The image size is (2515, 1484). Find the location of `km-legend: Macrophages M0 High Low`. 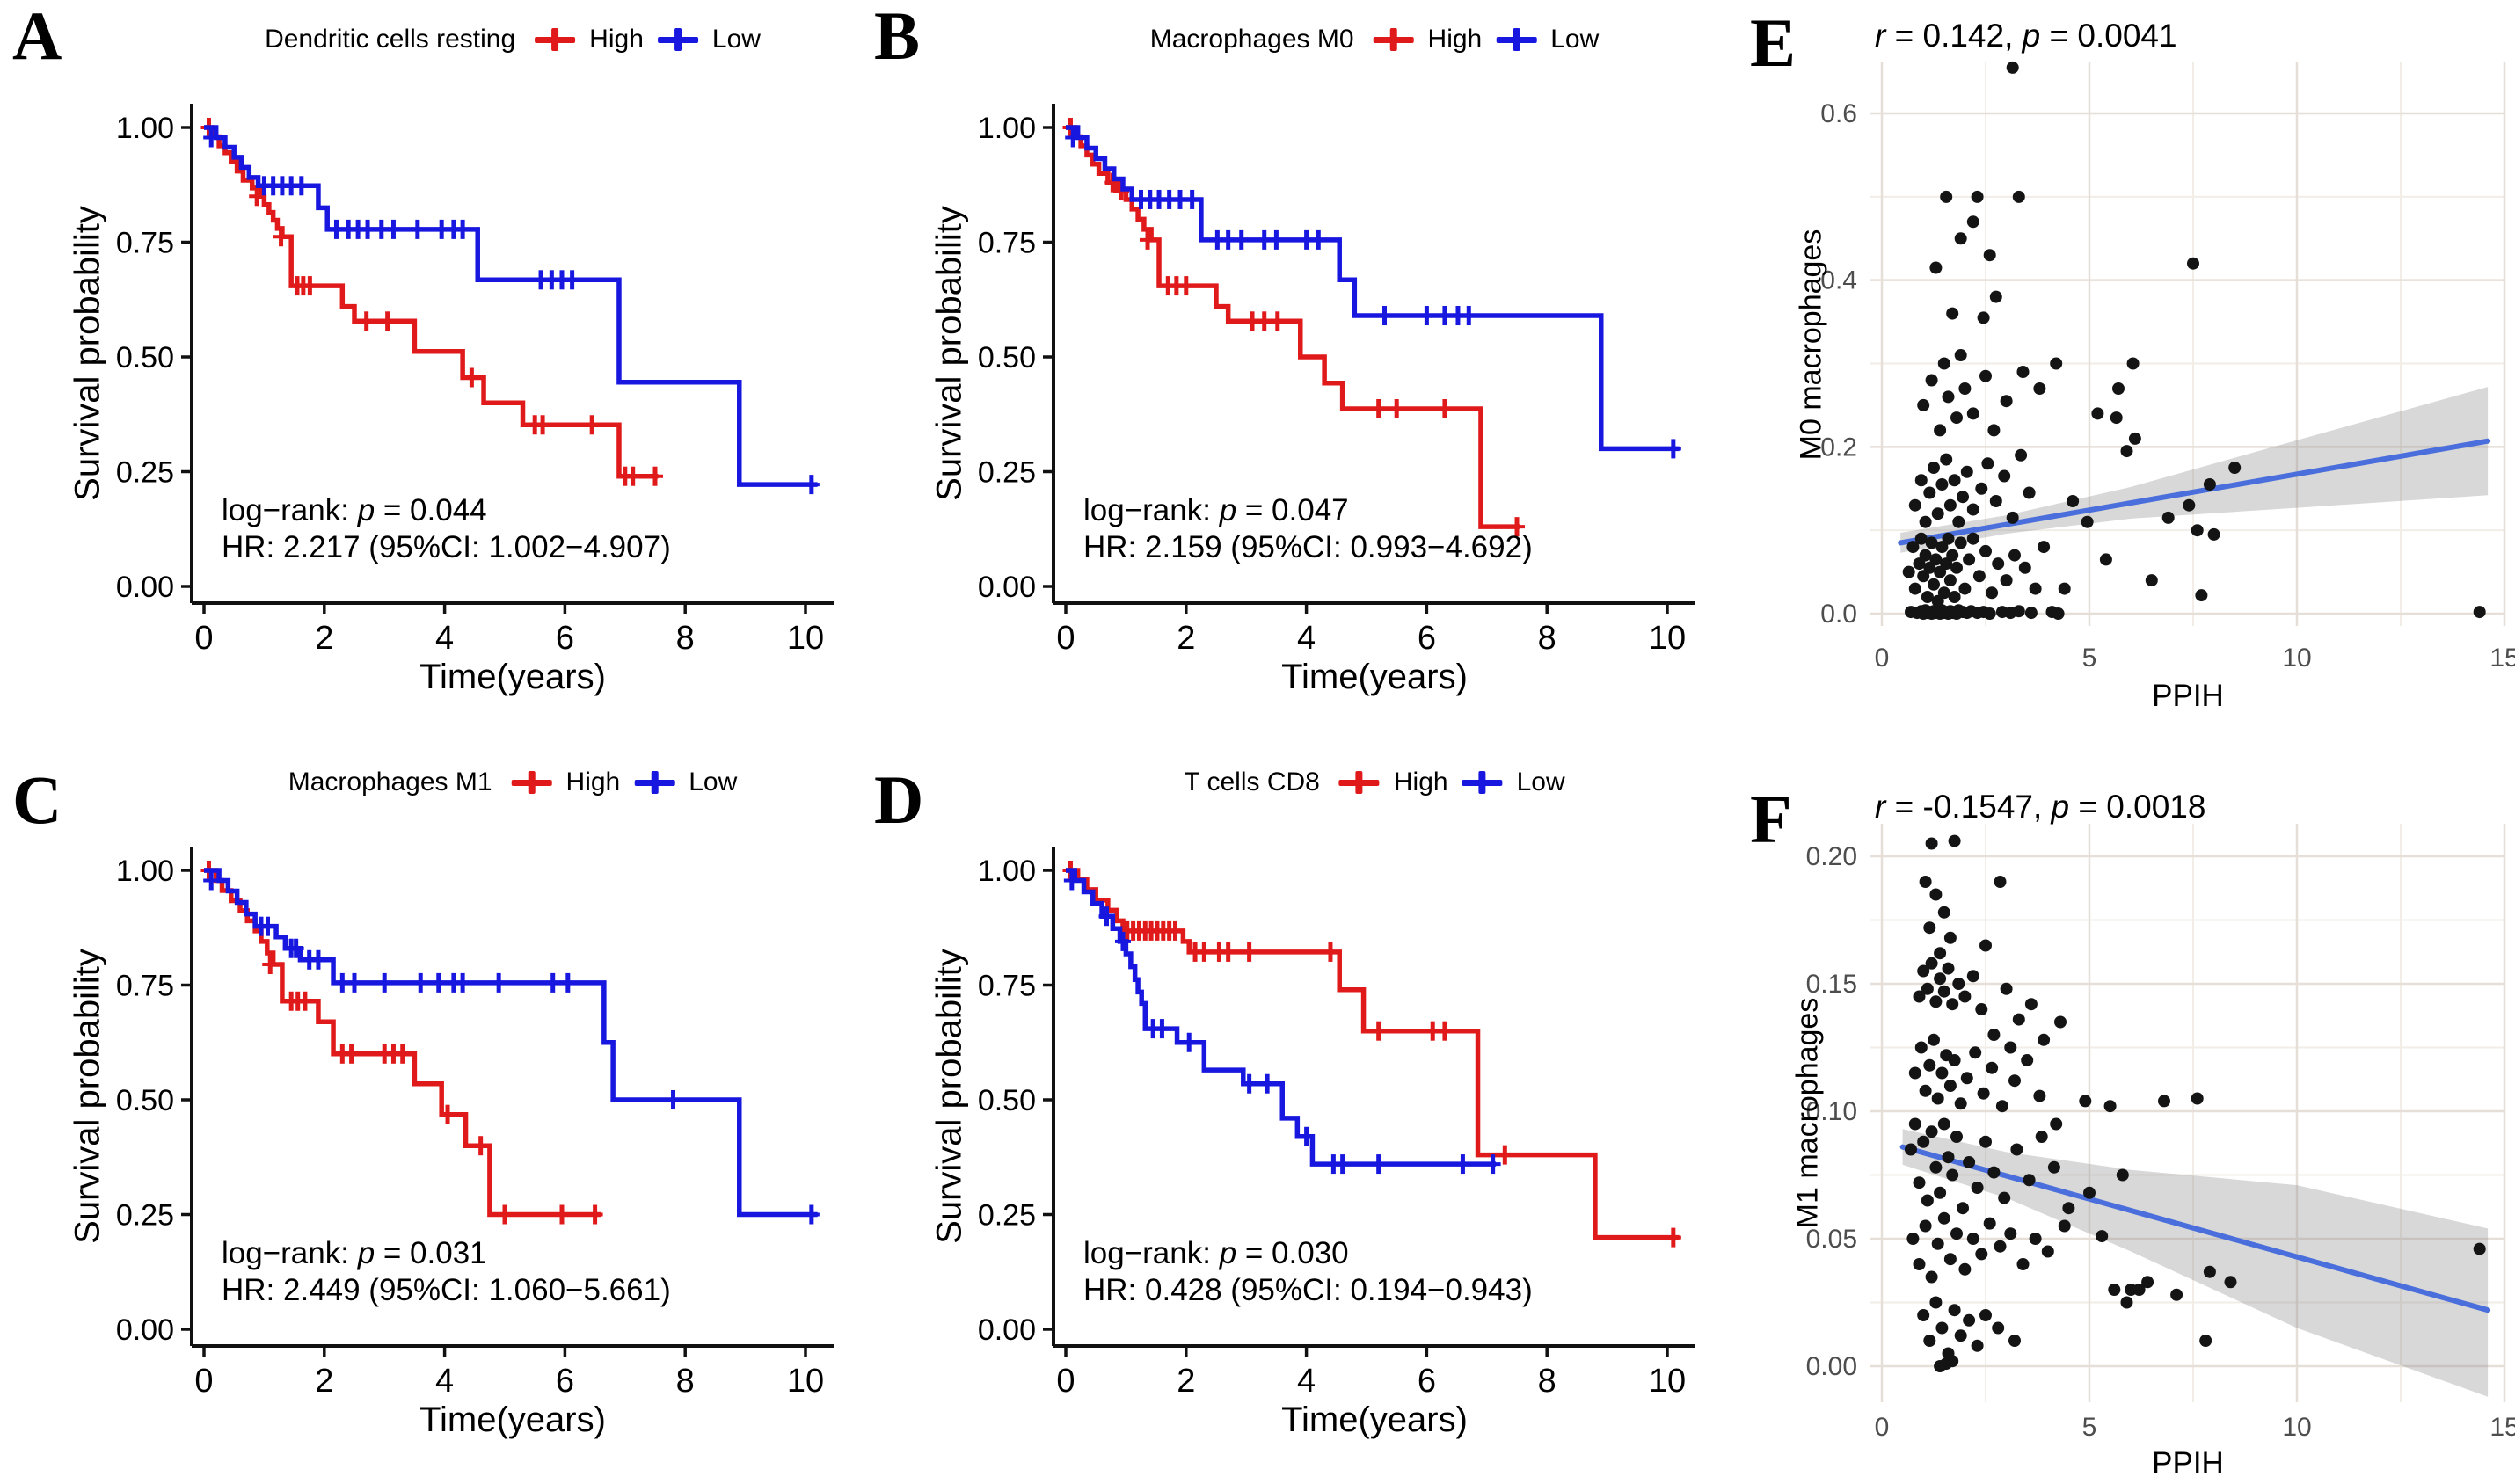

km-legend: Macrophages M0 High Low is located at coordinates (1375, 40).